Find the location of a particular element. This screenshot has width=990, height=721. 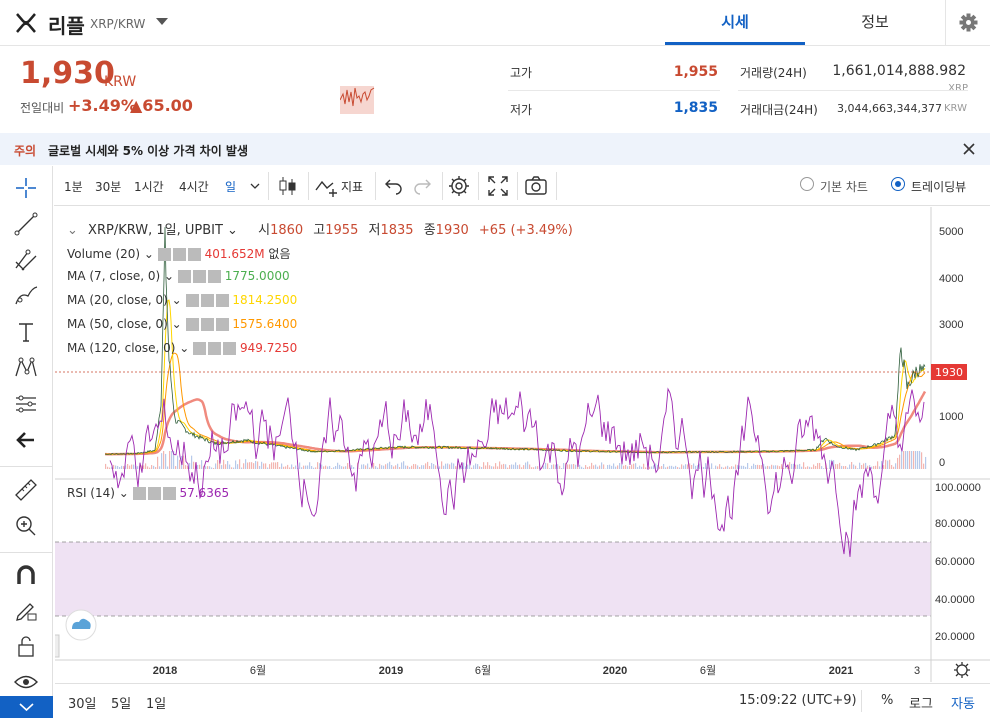

fullscreen-icon is located at coordinates (498, 186).